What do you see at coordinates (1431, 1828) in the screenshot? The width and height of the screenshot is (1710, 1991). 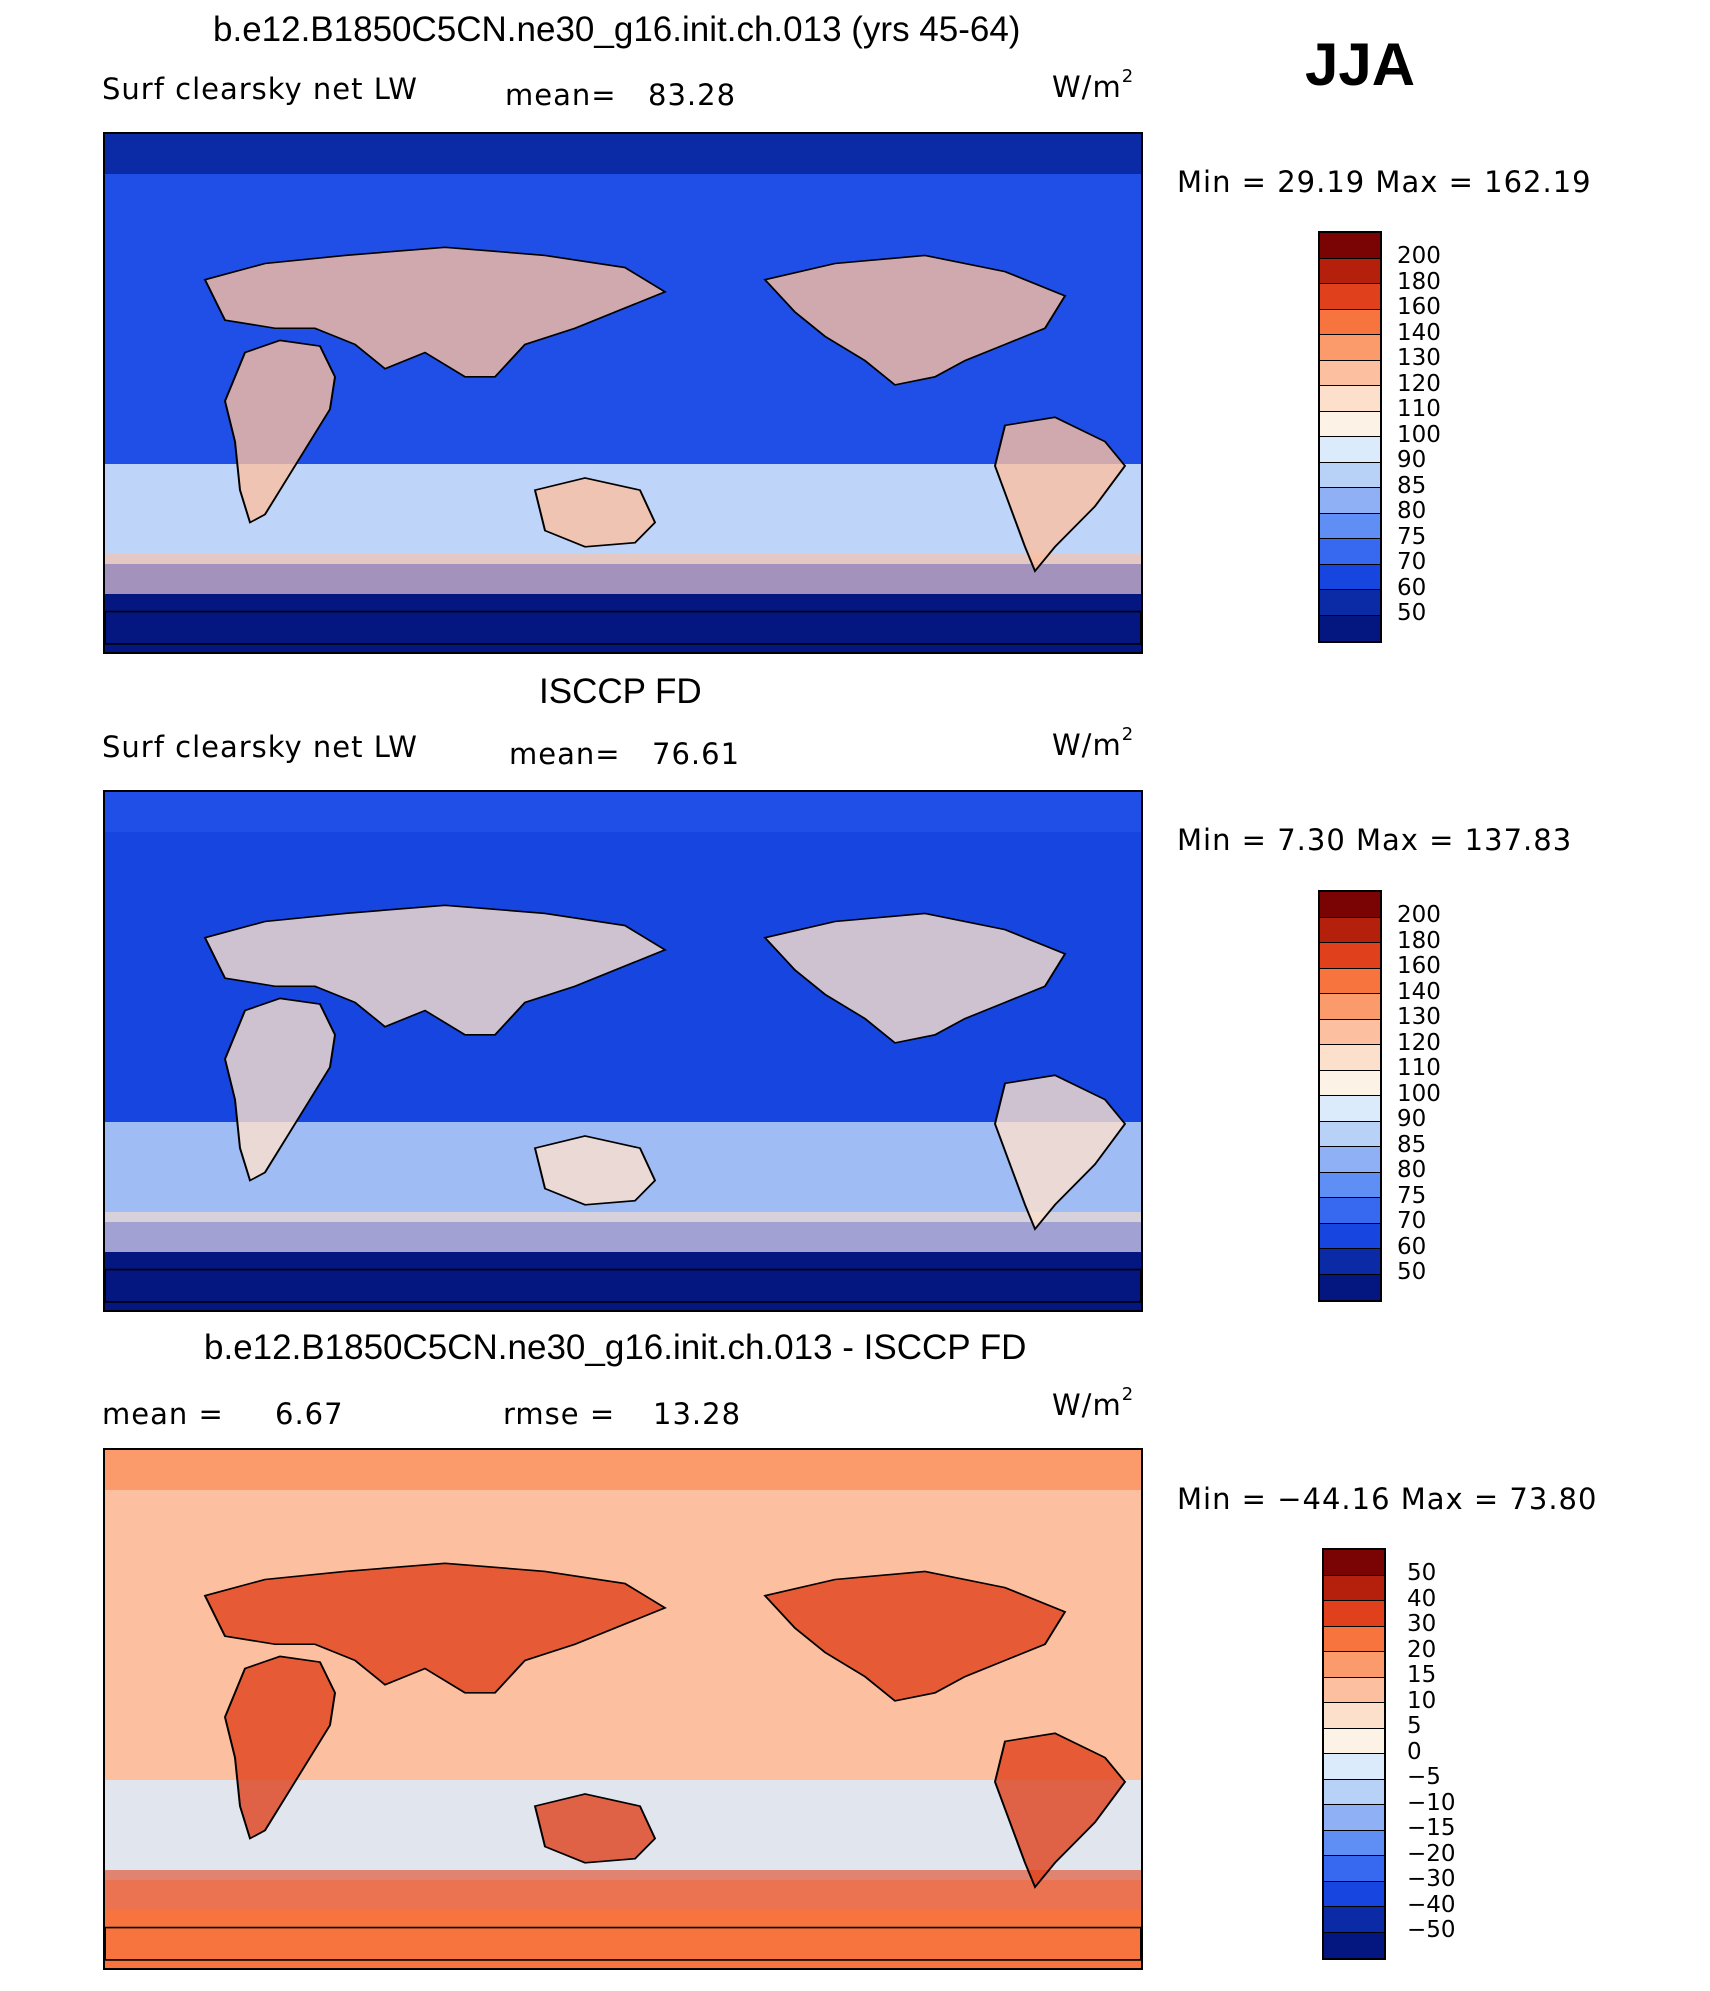 I see `colorbar-tick-label: −15` at bounding box center [1431, 1828].